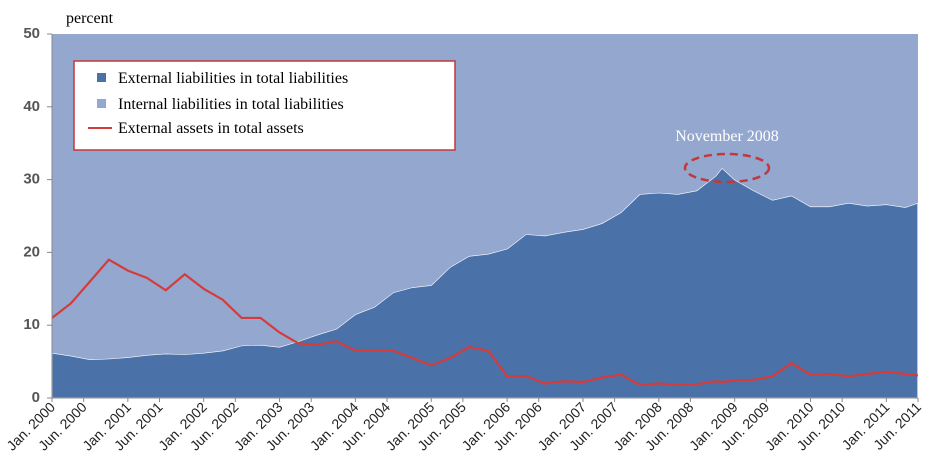  What do you see at coordinates (211, 128) in the screenshot?
I see `legend-label: External assets in total assets` at bounding box center [211, 128].